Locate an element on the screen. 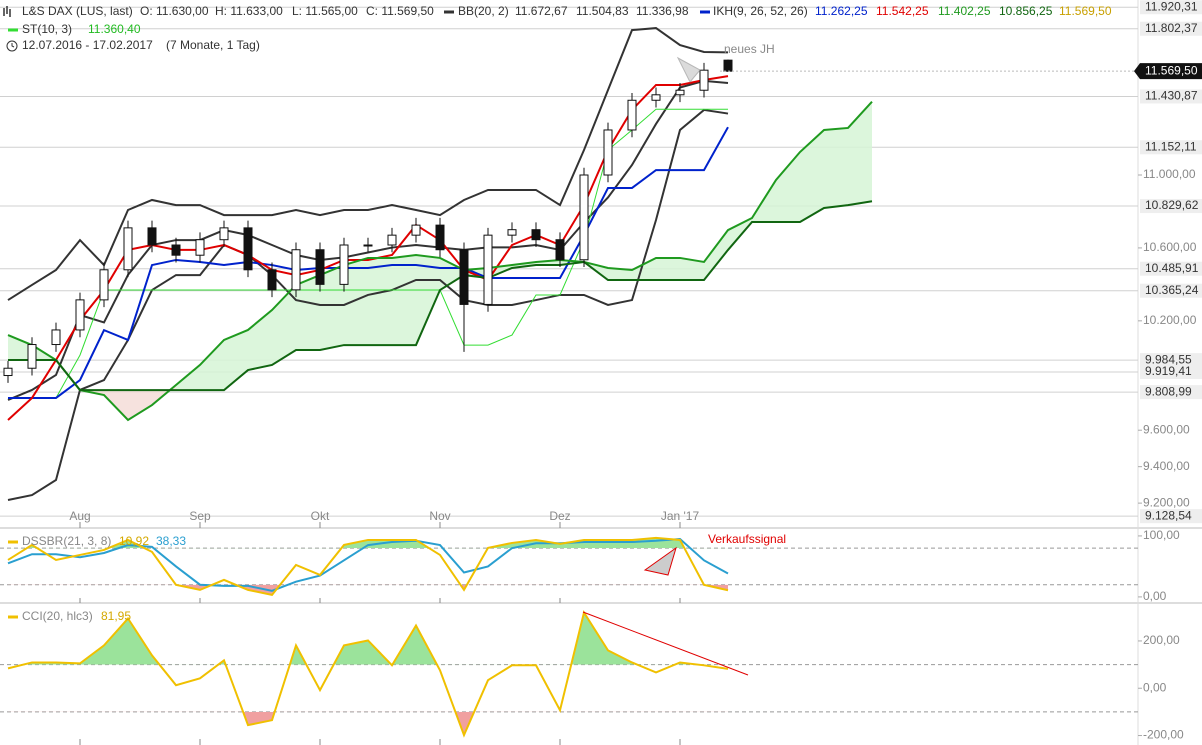 This screenshot has width=1202, height=745. level-label: 9.128,54 is located at coordinates (1168, 515).